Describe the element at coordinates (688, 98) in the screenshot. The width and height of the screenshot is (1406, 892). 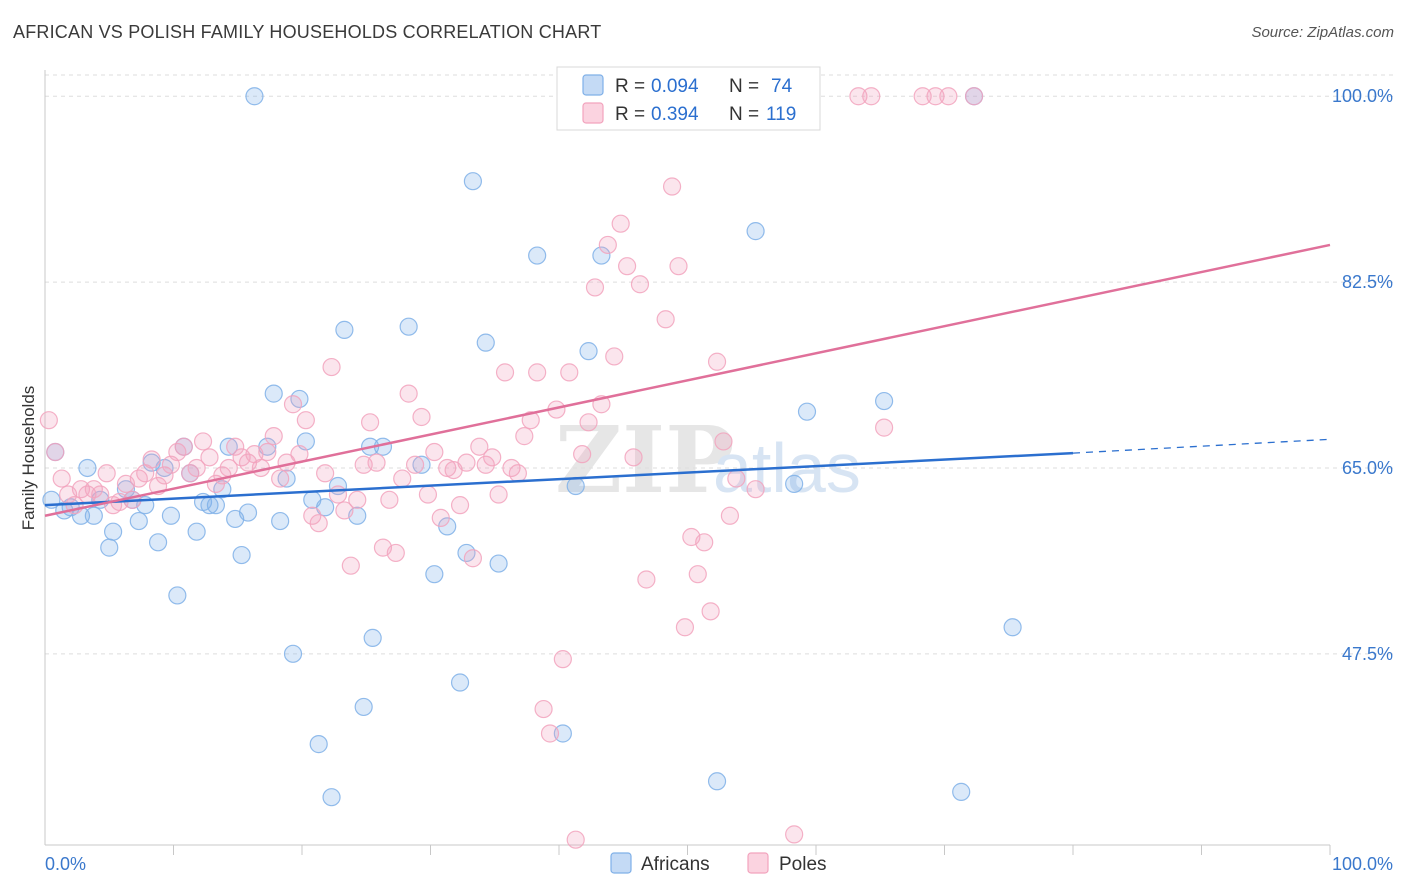
I see `stats-legend: R = 0.094 N = 74 R = 0.394 N = 119` at that location.